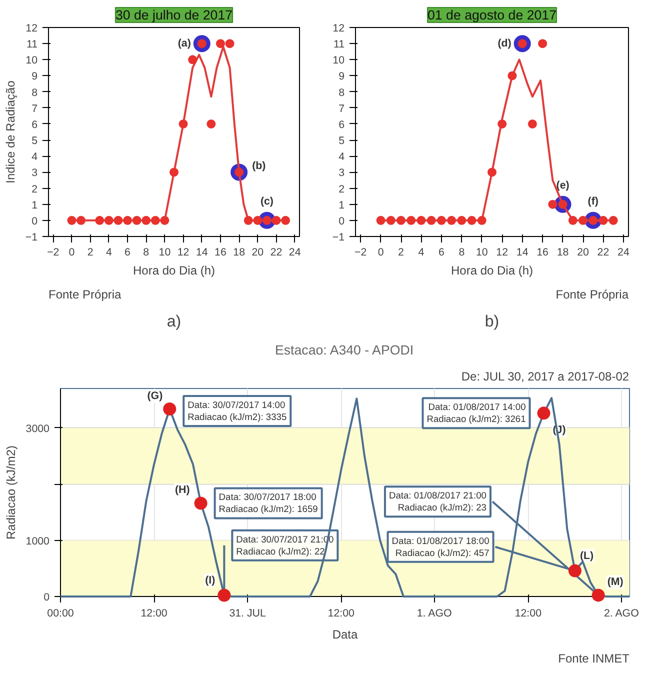 The image size is (659, 675). I want to click on annotation: Data: 30/07/2017 18:00 Radiacao (kJ/m2): 1659, so click(268, 503).